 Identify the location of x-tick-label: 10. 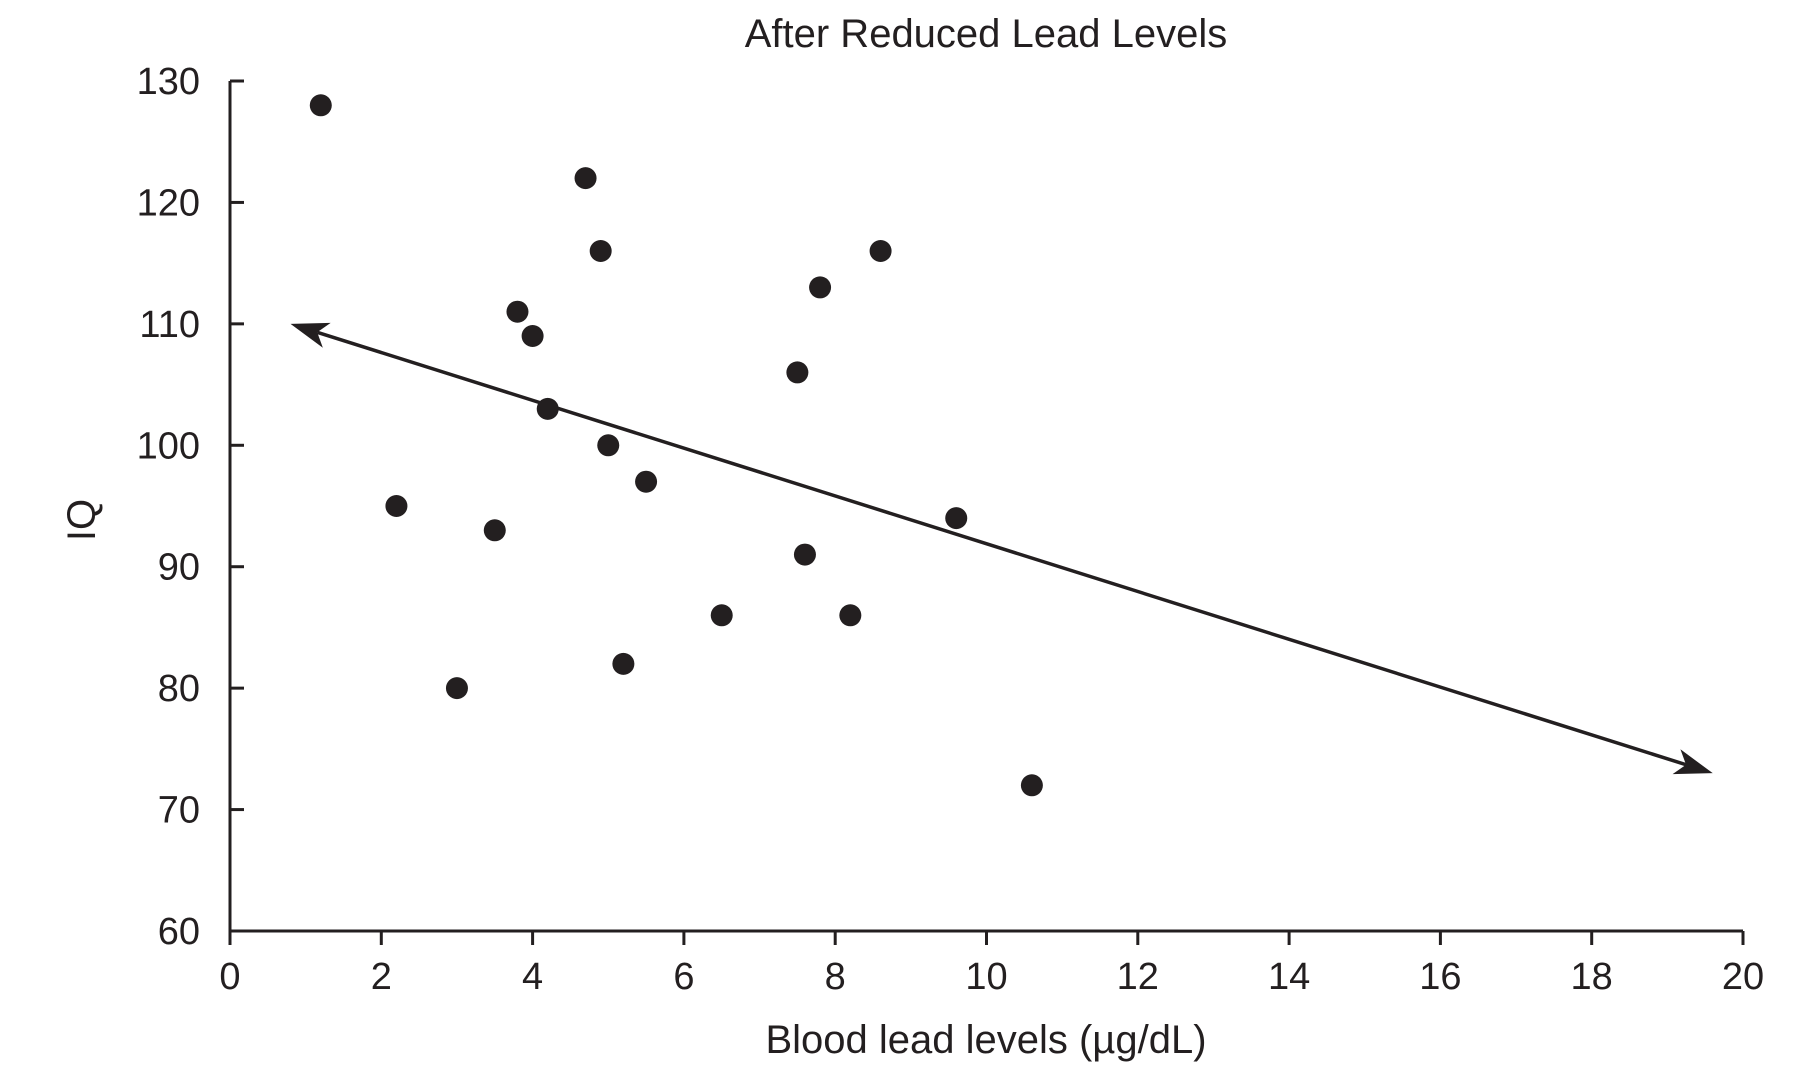
(986, 977).